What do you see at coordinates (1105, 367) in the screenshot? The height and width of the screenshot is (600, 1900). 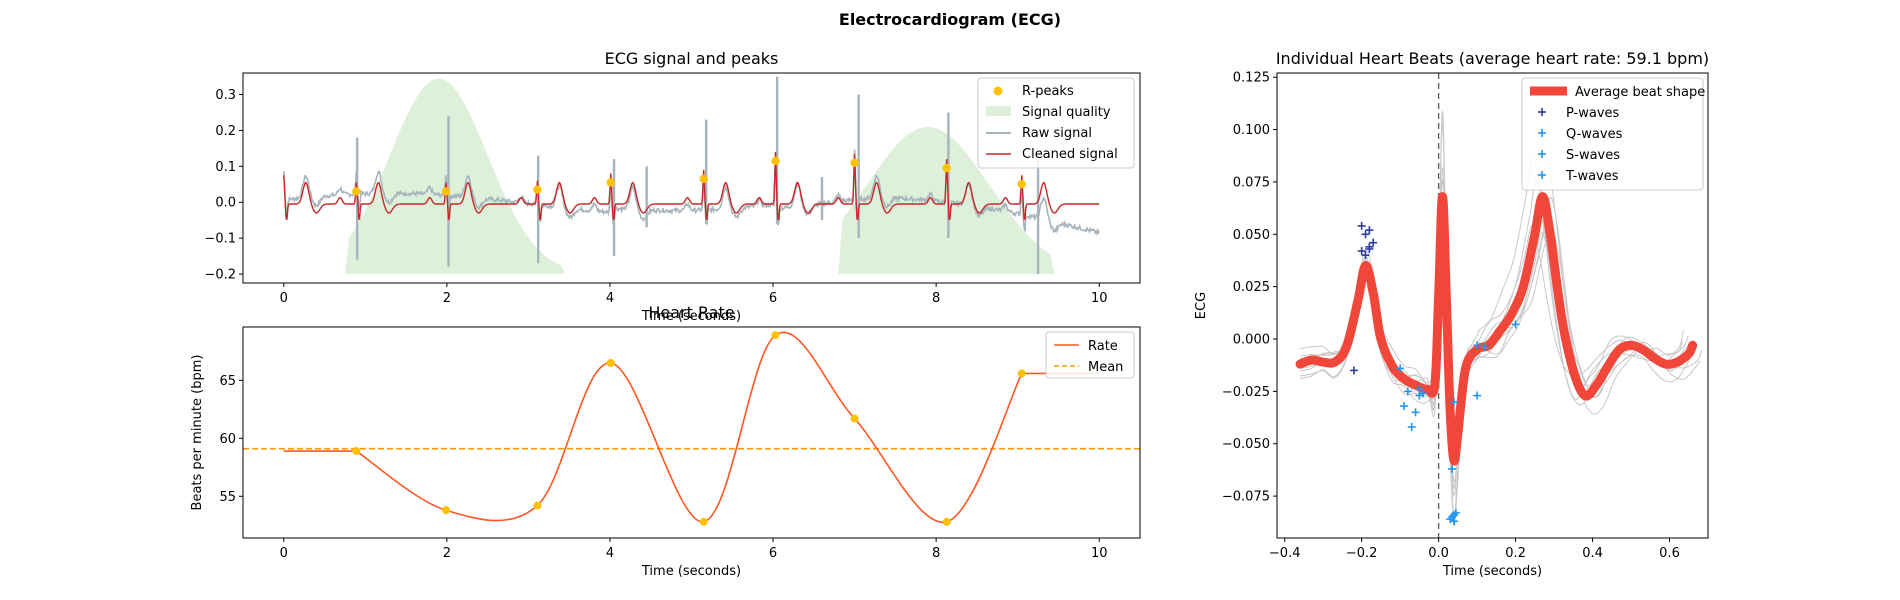 I see `hr-legend-label: Mean` at bounding box center [1105, 367].